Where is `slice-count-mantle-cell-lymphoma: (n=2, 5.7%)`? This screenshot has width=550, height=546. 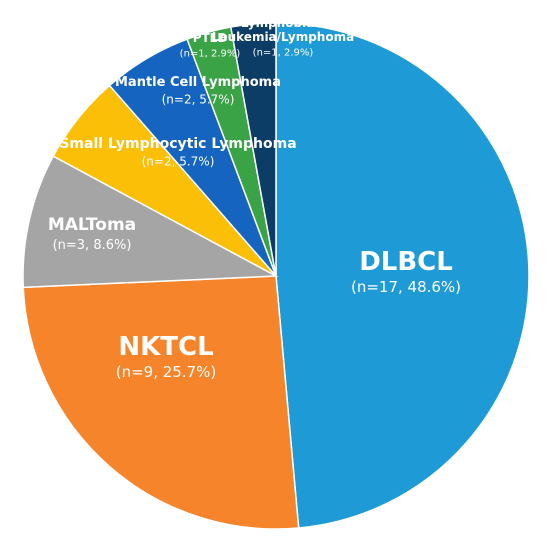 slice-count-mantle-cell-lymphoma: (n=2, 5.7%) is located at coordinates (198, 99).